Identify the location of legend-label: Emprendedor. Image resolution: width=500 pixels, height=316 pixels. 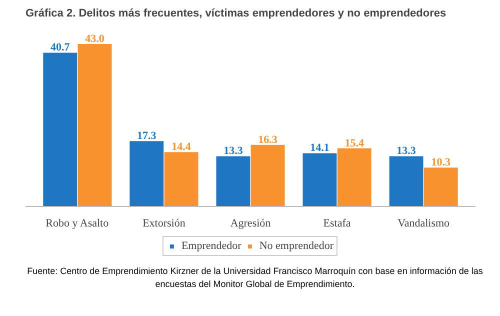
(211, 246).